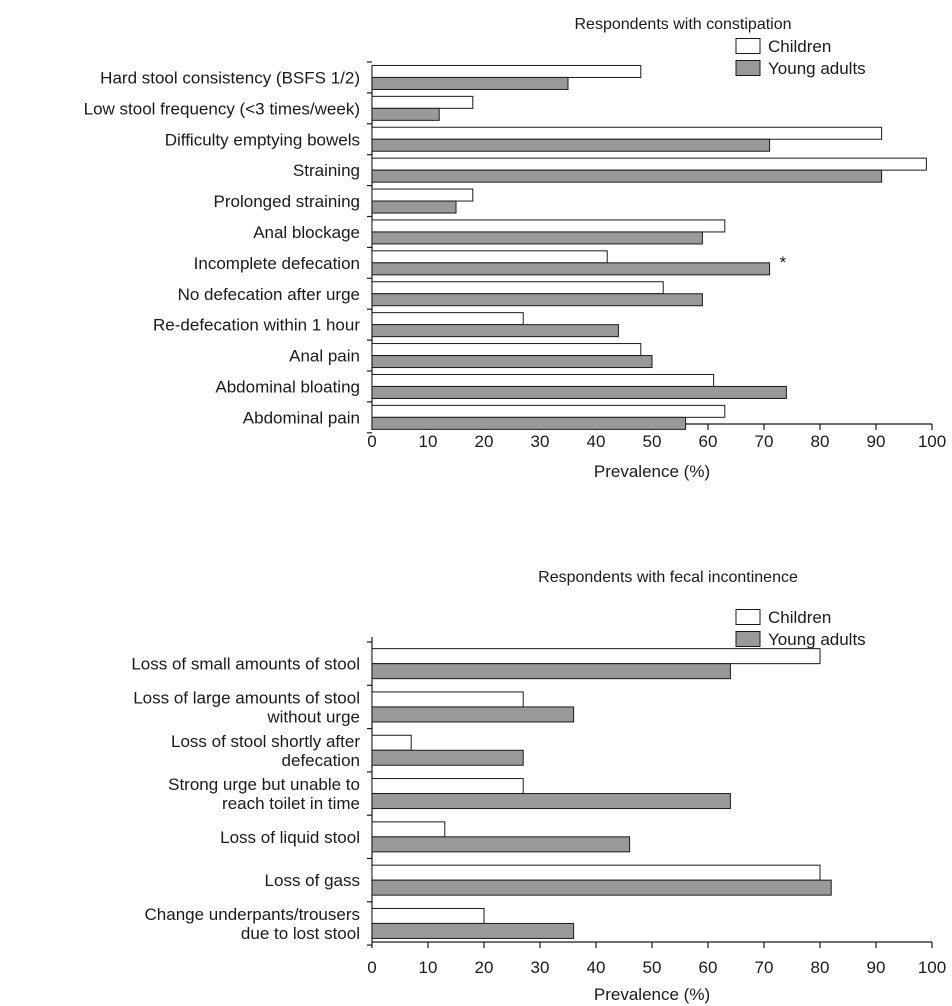  What do you see at coordinates (287, 201) in the screenshot?
I see `category-label: Prolonged straining` at bounding box center [287, 201].